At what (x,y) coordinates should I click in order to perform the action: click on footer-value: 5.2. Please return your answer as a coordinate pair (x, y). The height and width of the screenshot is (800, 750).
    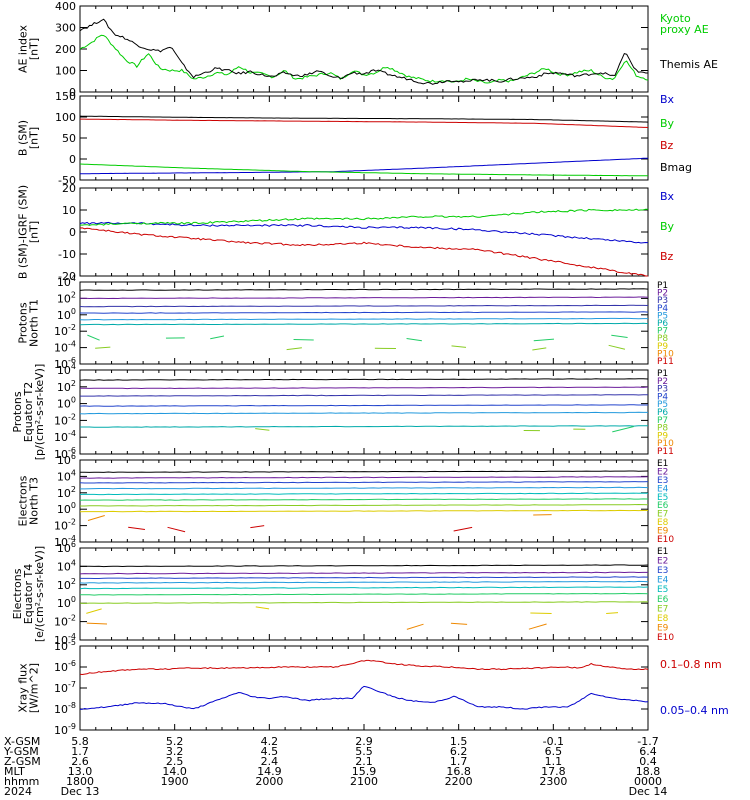
    Looking at the image, I should click on (175, 741).